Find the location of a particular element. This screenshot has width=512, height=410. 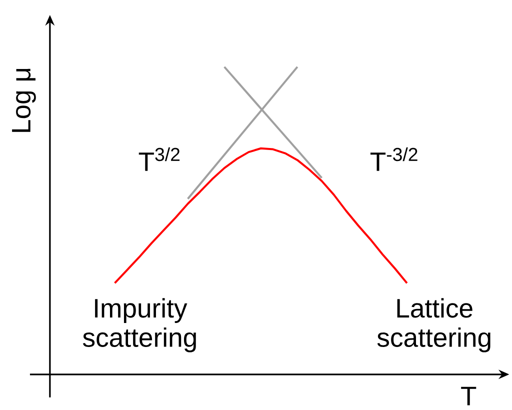

y-axis-title: Log μ is located at coordinates (24, 100).